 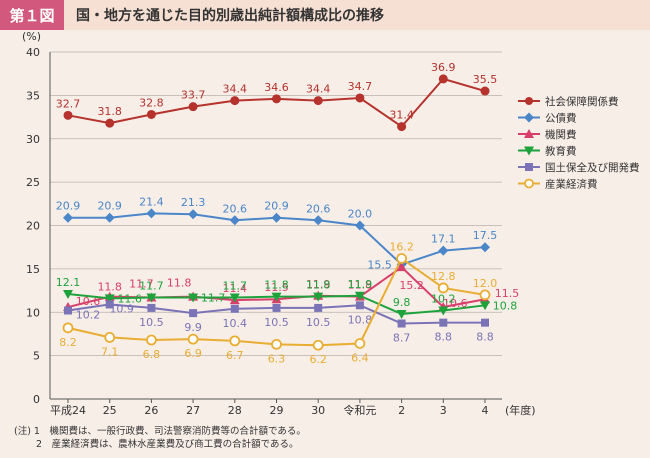 I want to click on y-tick-label: 10, so click(x=33, y=312).